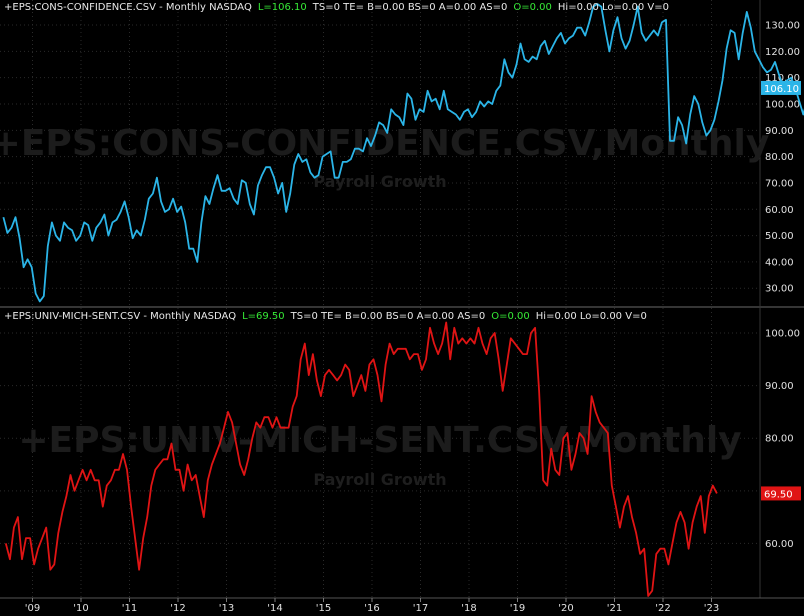 Image resolution: width=804 pixels, height=616 pixels. I want to click on x-tick-label: '09, so click(32, 608).